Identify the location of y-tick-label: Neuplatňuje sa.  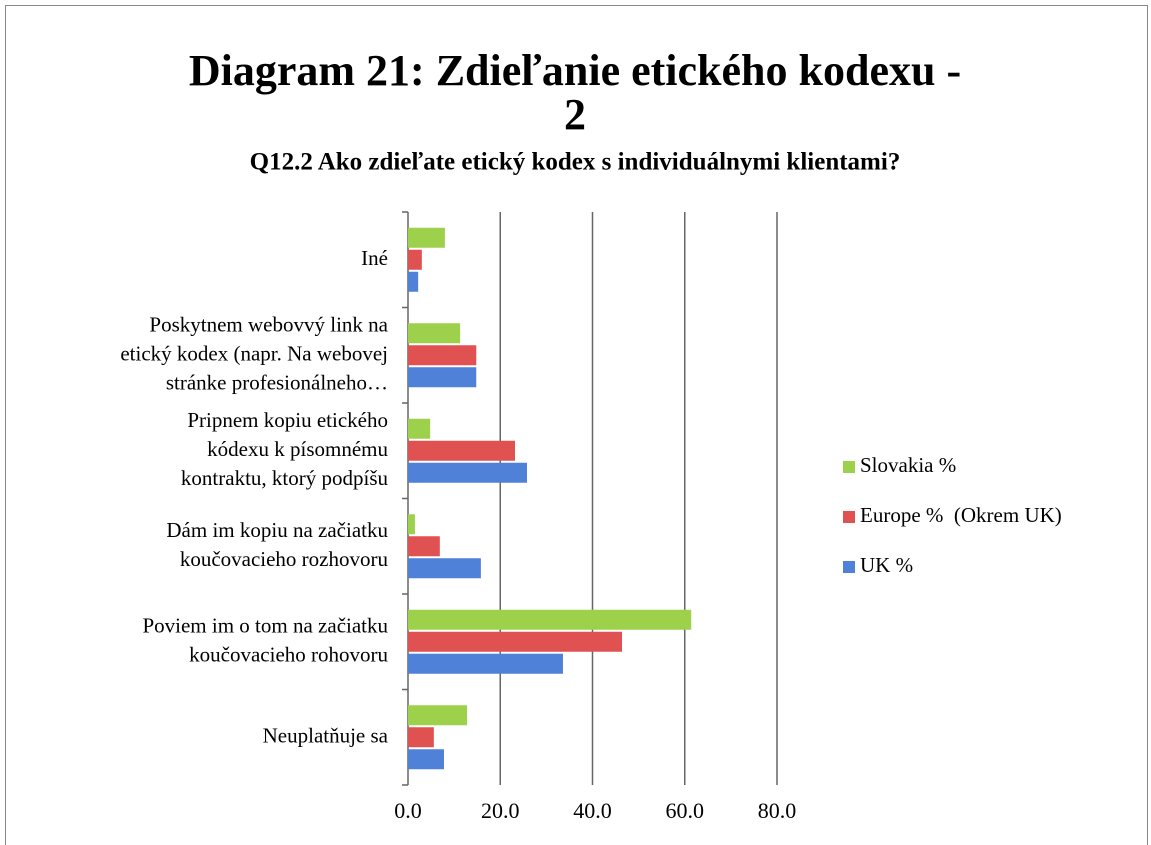
(326, 735).